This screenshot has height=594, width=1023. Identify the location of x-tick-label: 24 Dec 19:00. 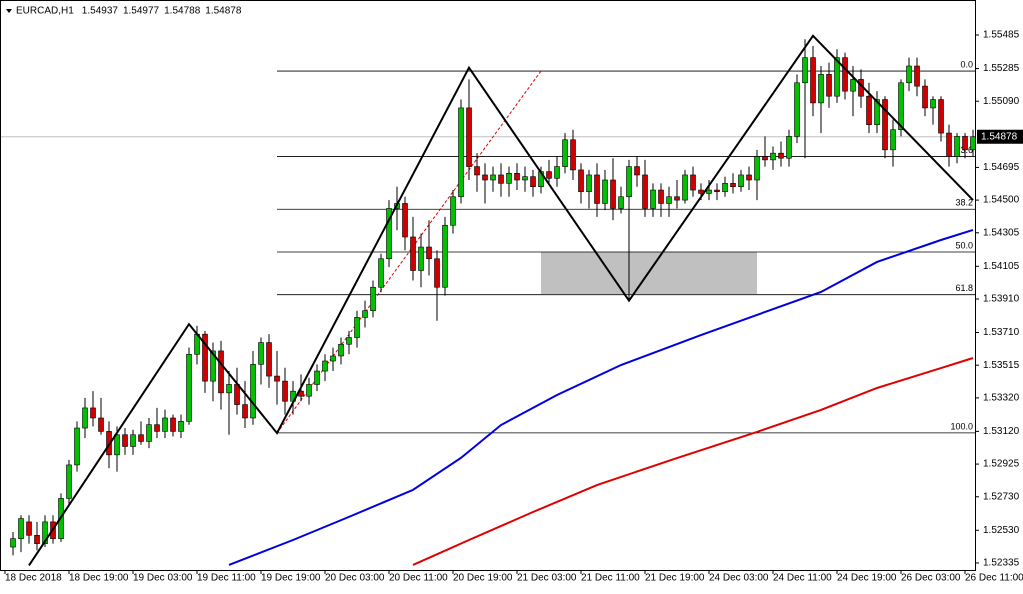
(867, 578).